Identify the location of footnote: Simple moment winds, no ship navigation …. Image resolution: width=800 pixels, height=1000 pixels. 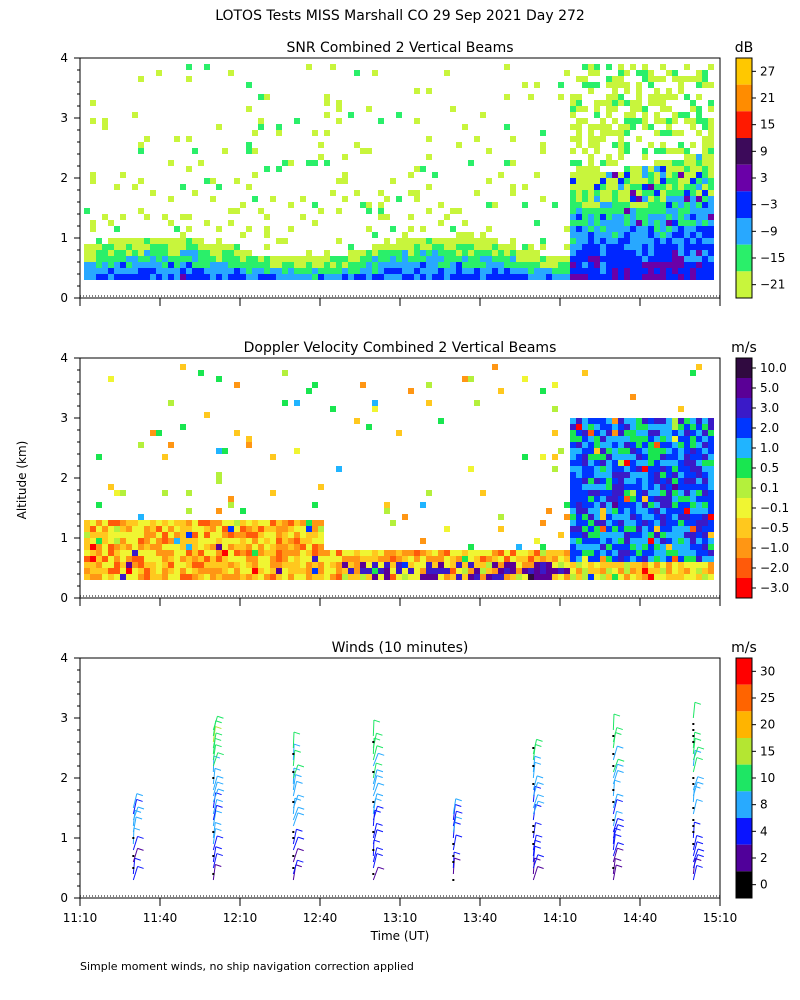
(247, 966).